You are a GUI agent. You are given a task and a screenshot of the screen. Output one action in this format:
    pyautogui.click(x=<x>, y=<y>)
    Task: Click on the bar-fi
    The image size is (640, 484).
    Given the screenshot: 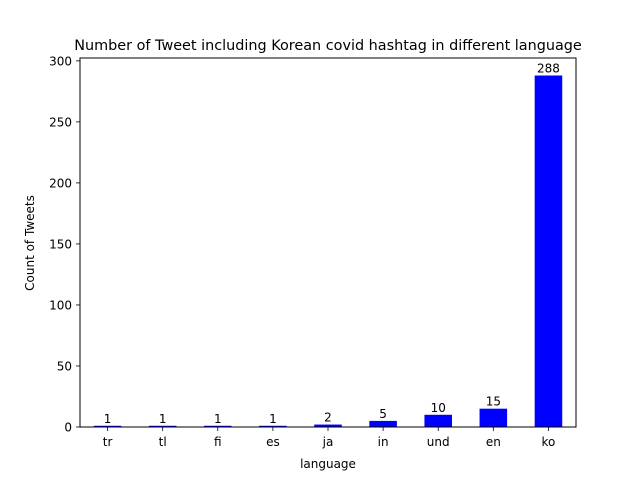 What is the action you would take?
    pyautogui.click(x=218, y=426)
    